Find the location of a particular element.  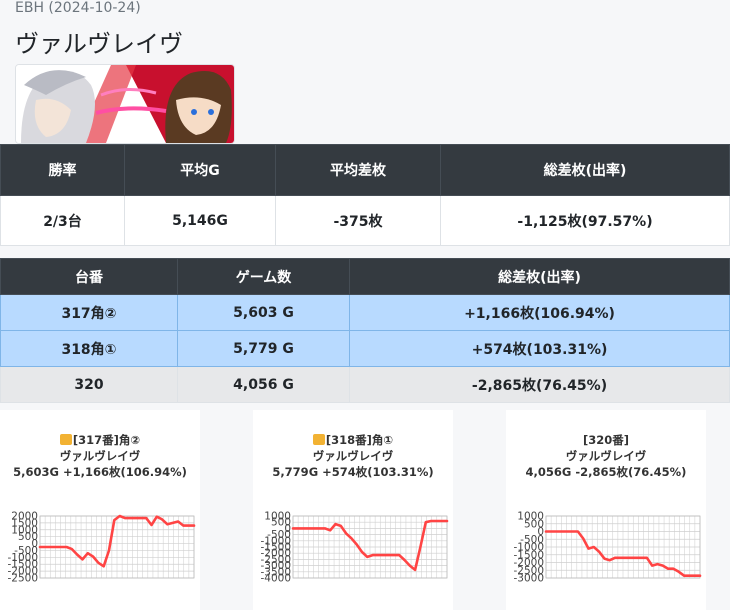

machine-games: 4,056 G is located at coordinates (263, 384).